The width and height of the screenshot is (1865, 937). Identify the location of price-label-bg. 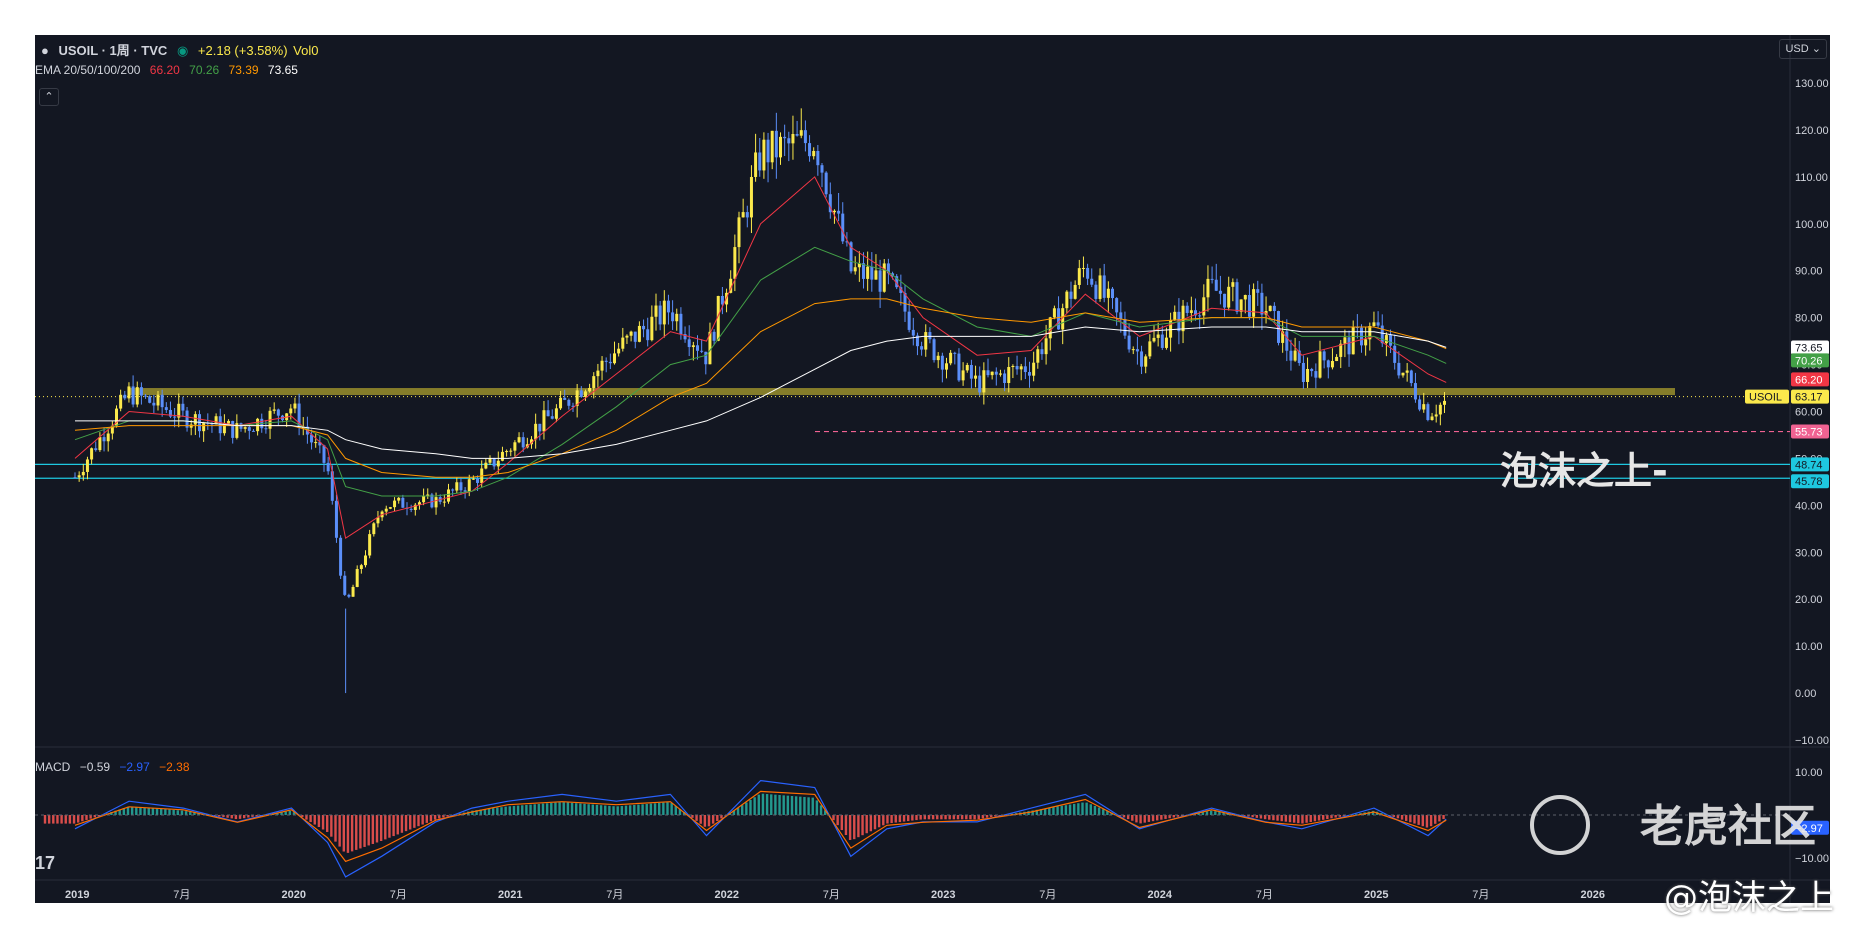
(1810, 431).